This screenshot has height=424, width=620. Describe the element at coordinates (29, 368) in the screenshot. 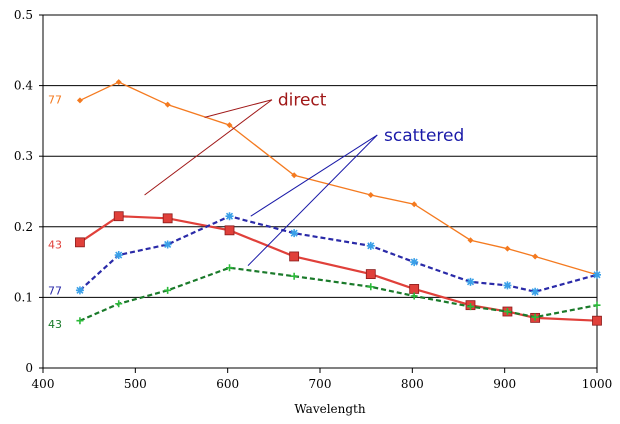

I see `y-tick-label: 0` at that location.